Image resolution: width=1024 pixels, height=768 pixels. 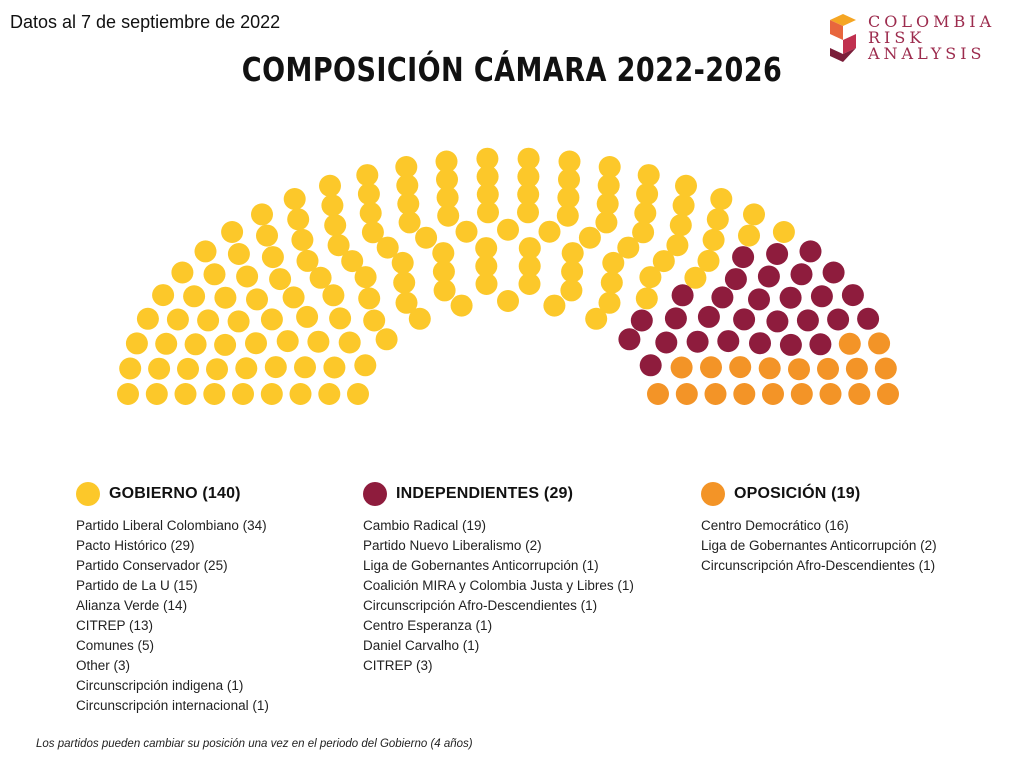 I want to click on legend-item: Cambio Radical (19), so click(x=425, y=525).